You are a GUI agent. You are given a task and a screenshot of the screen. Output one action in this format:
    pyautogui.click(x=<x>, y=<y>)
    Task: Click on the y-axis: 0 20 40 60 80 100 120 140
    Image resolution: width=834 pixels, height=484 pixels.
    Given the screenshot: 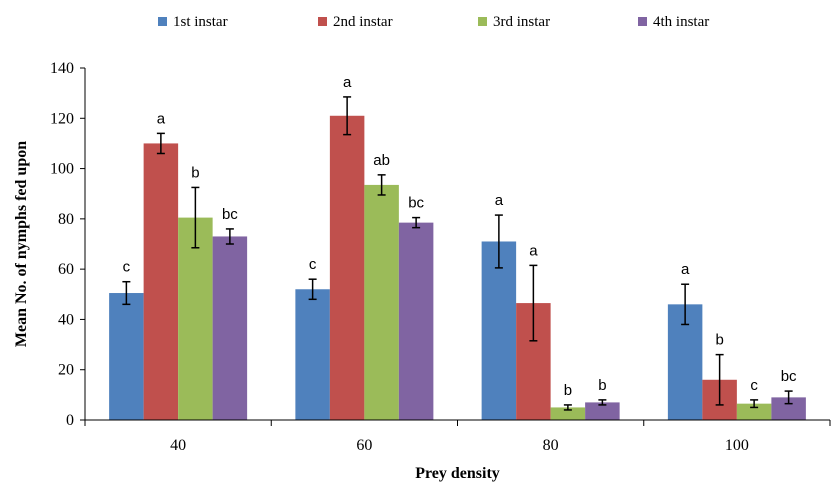 What is the action you would take?
    pyautogui.click(x=68, y=244)
    